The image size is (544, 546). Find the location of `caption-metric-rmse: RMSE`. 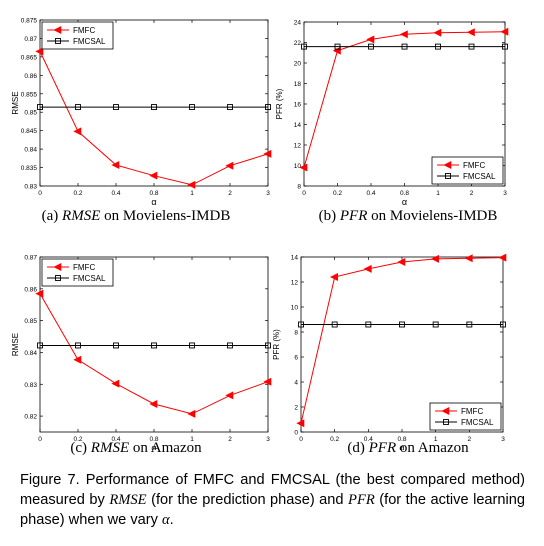

caption-metric-rmse: RMSE is located at coordinates (128, 500).